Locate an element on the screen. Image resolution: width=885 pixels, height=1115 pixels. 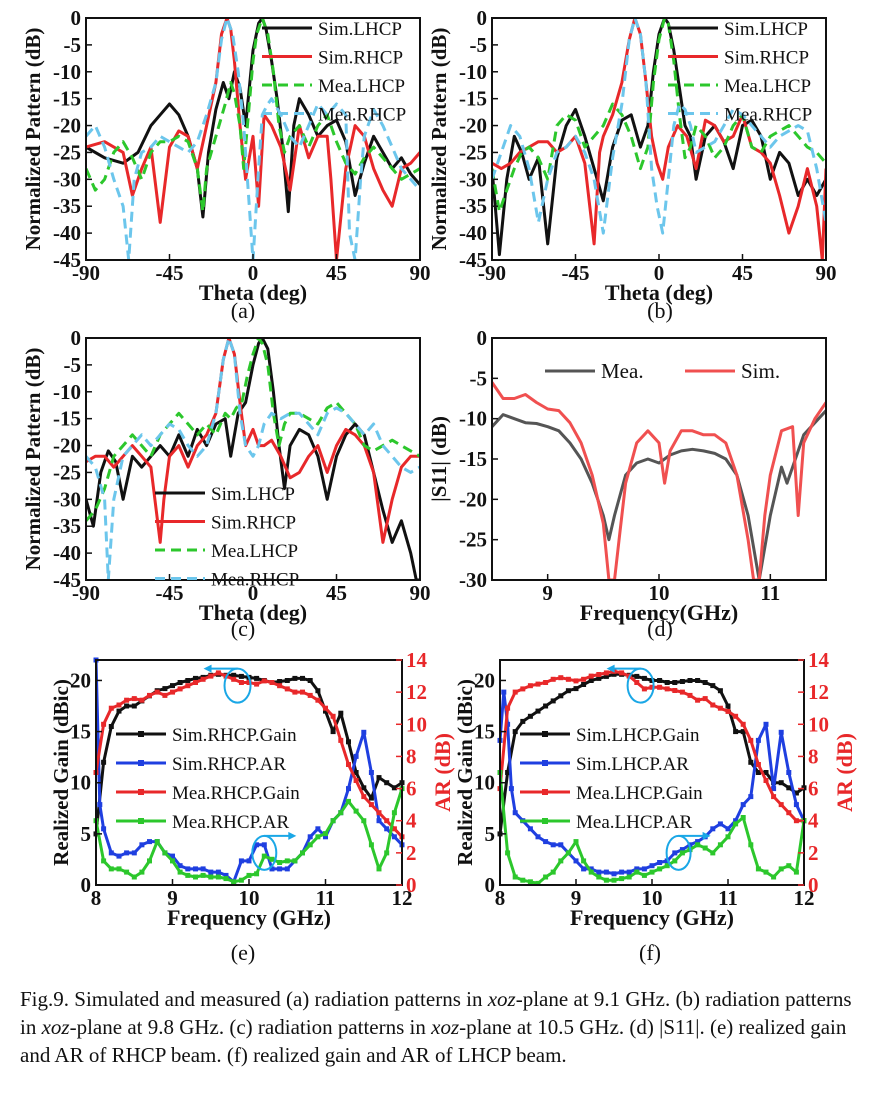
y2-tick-label: 12 is located at coordinates (818, 692).